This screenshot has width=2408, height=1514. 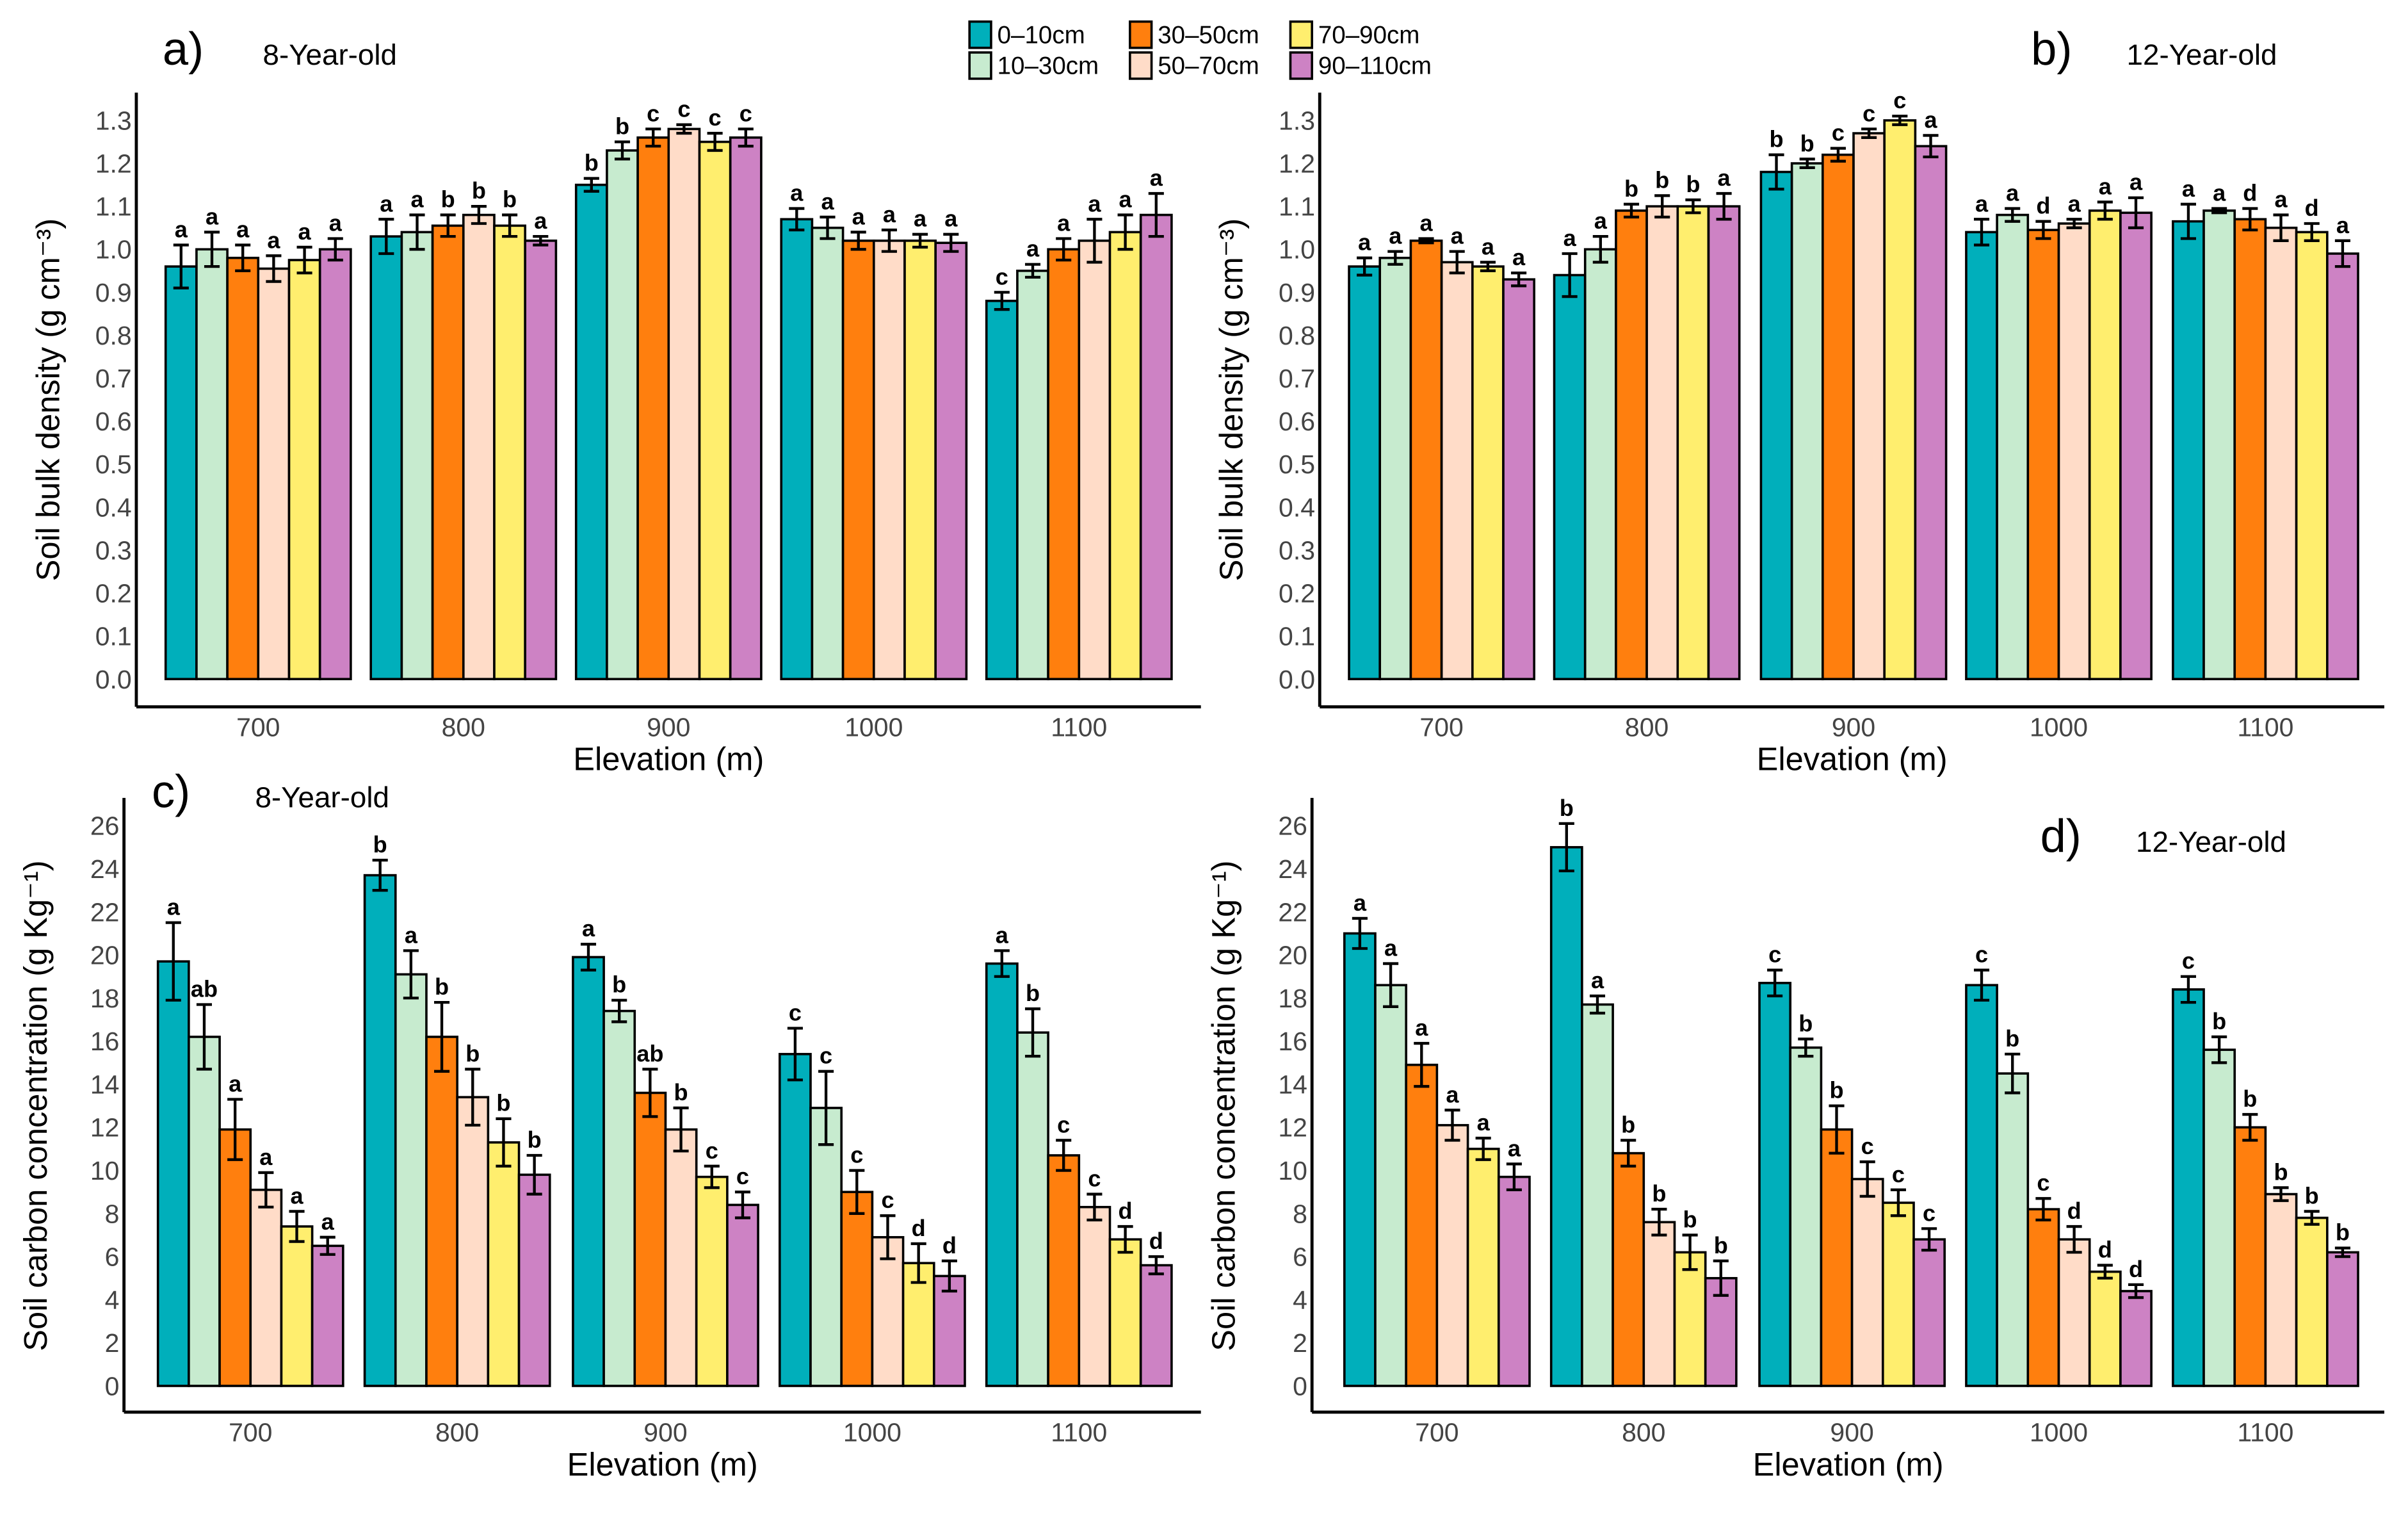 I want to click on y-tick-label: 0.6, so click(x=113, y=421).